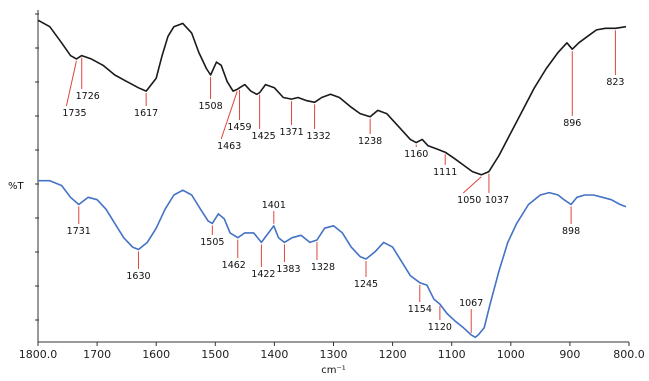  I want to click on peak-label: 1371, so click(291, 132).